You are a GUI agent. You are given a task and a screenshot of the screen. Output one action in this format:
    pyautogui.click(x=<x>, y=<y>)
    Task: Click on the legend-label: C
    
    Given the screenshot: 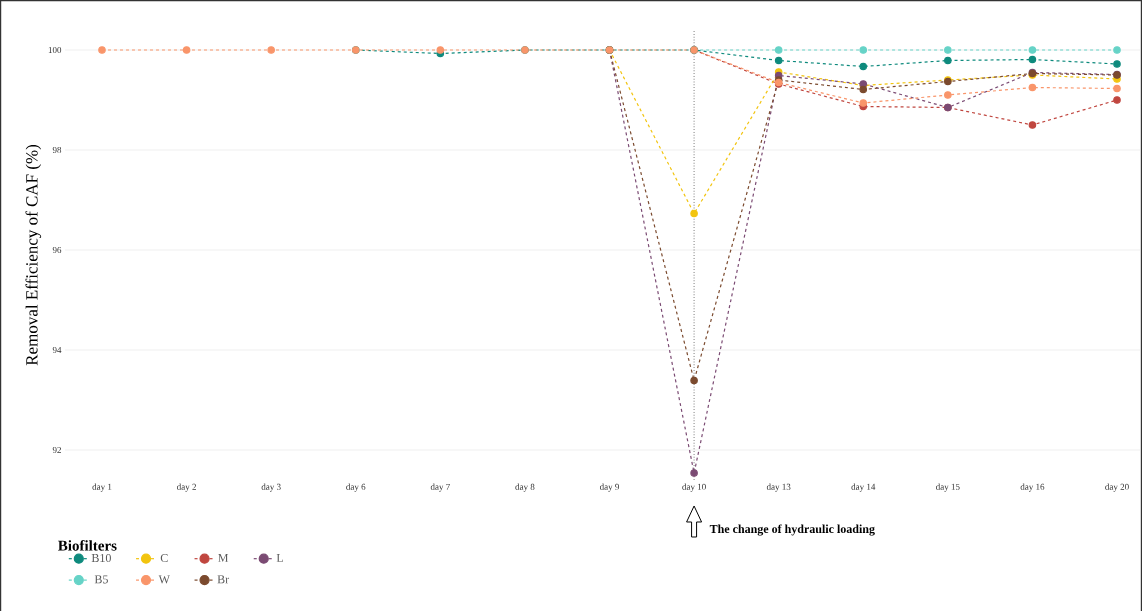 What is the action you would take?
    pyautogui.click(x=164, y=558)
    